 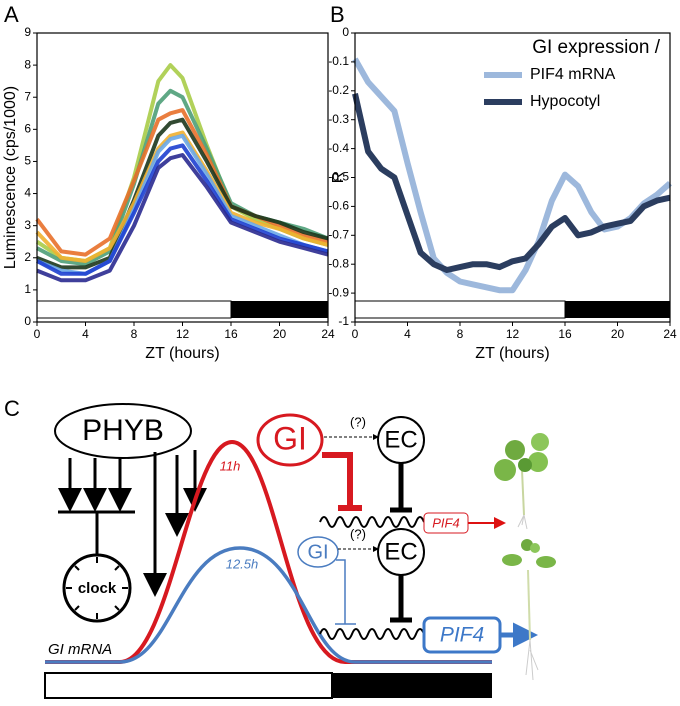 I want to click on gi-mrna-label: GI mRNA, so click(x=80, y=649).